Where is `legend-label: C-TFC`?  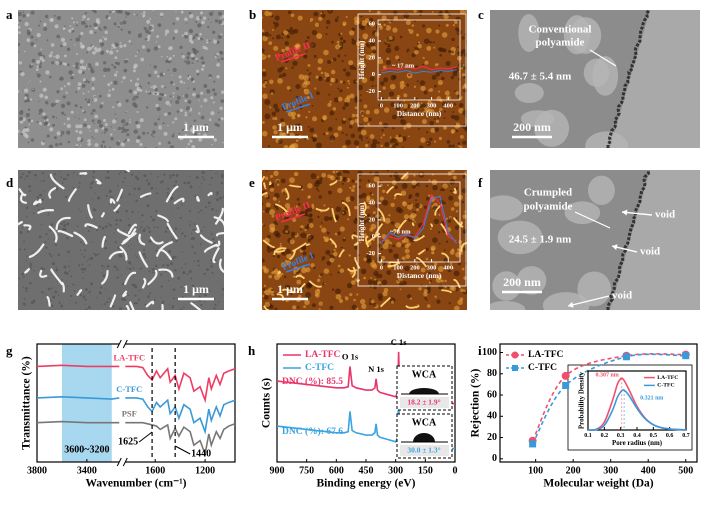
legend-label: C-TFC is located at coordinates (319, 368).